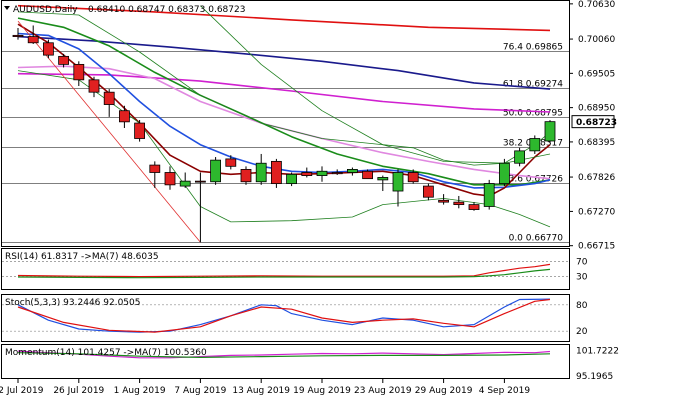 This screenshot has width=700, height=400. Describe the element at coordinates (536, 239) in the screenshot. I see `fib-level-label: 0.0 0.66770` at that location.